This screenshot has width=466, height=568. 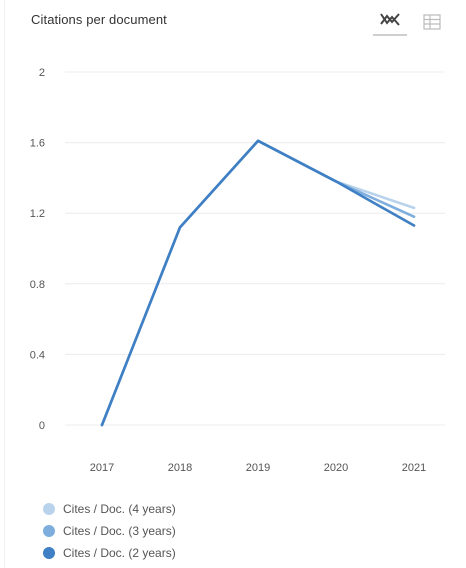 What do you see at coordinates (408, 22) in the screenshot?
I see `chart-toolbar` at bounding box center [408, 22].